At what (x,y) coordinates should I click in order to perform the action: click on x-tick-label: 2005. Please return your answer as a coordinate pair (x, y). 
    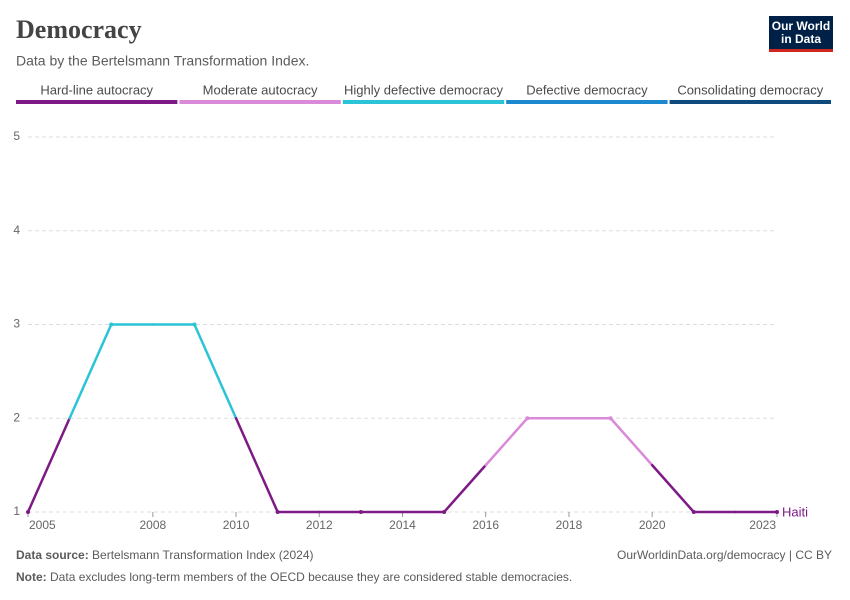
    Looking at the image, I should click on (42, 525).